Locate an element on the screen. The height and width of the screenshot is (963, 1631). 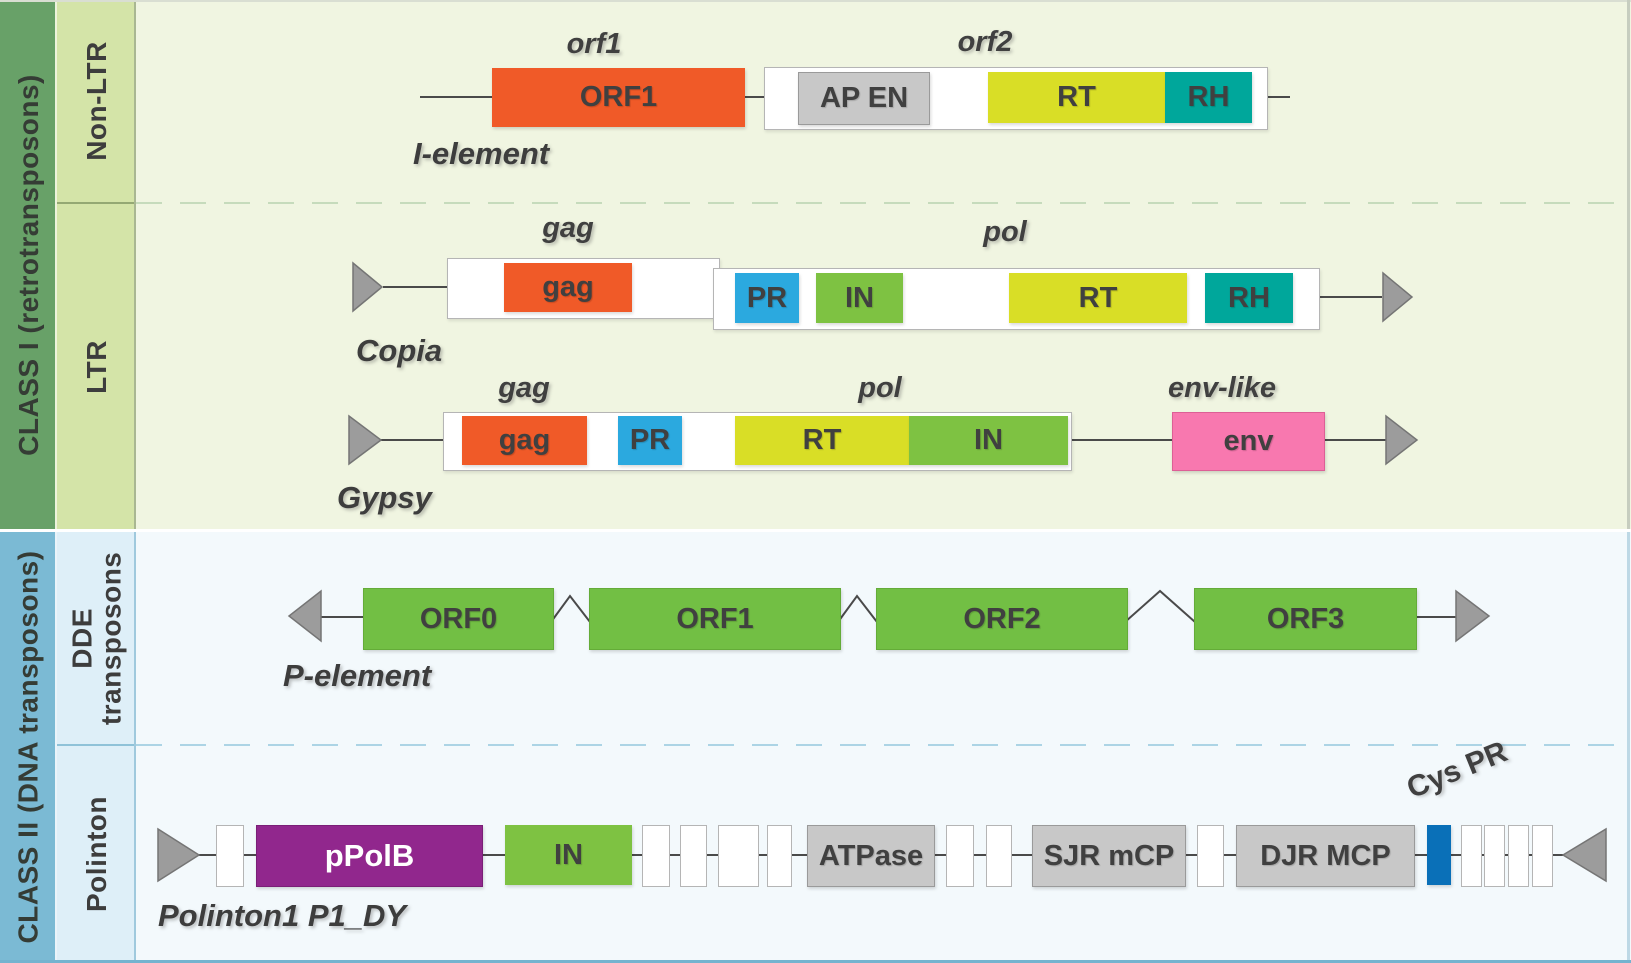
rh-domain-box: RH is located at coordinates (1208, 97).